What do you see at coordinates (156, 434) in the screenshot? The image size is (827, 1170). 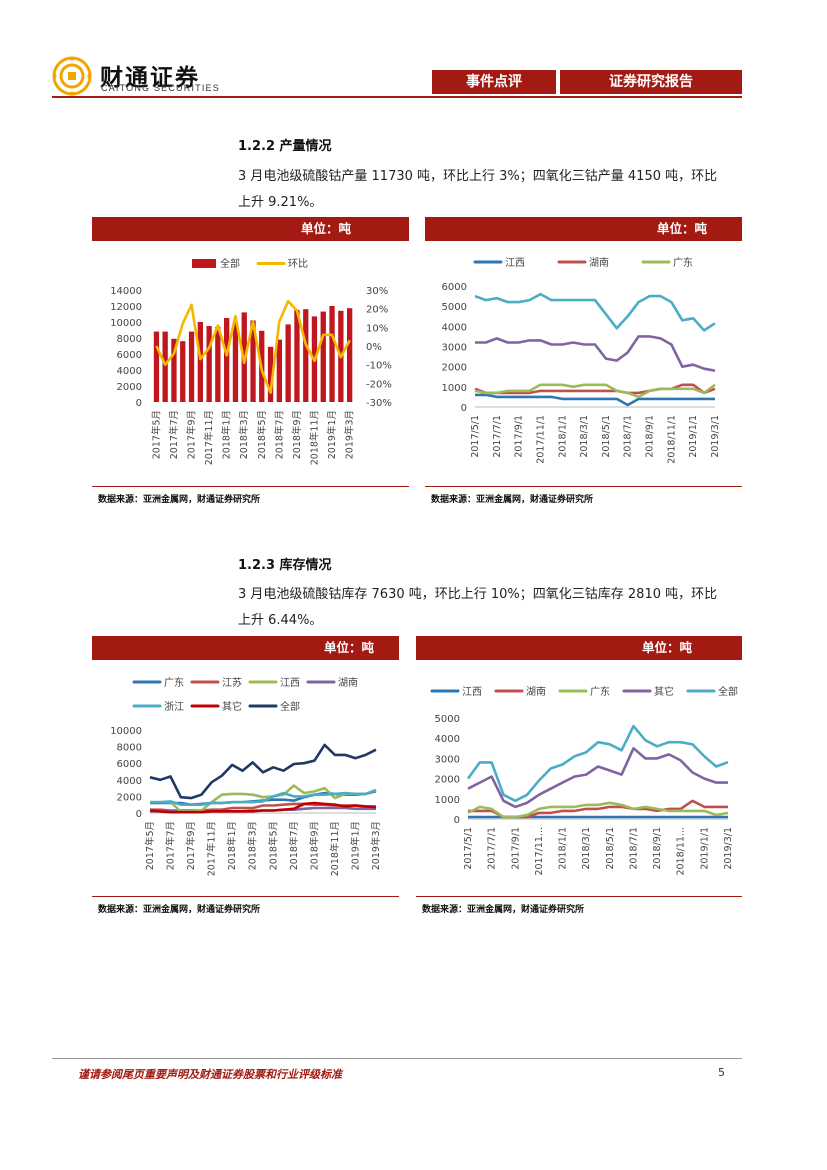 I see `x-tick-label: 2017年5月` at bounding box center [156, 434].